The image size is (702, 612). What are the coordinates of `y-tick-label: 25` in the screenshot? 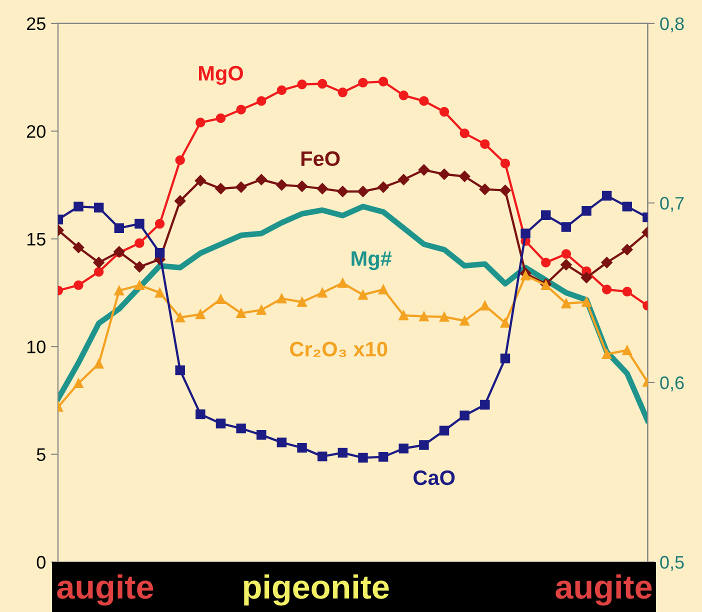 It's located at (36, 23).